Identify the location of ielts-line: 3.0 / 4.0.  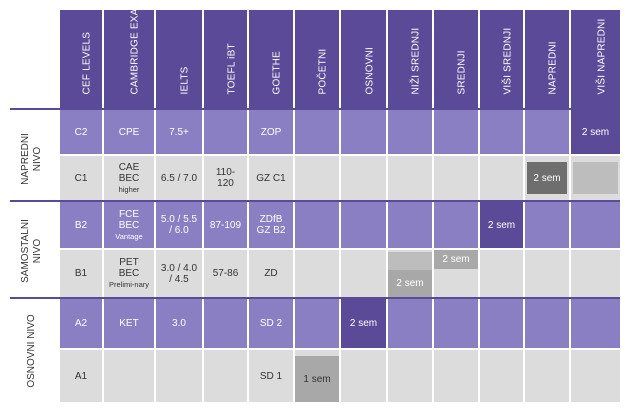
(179, 268).